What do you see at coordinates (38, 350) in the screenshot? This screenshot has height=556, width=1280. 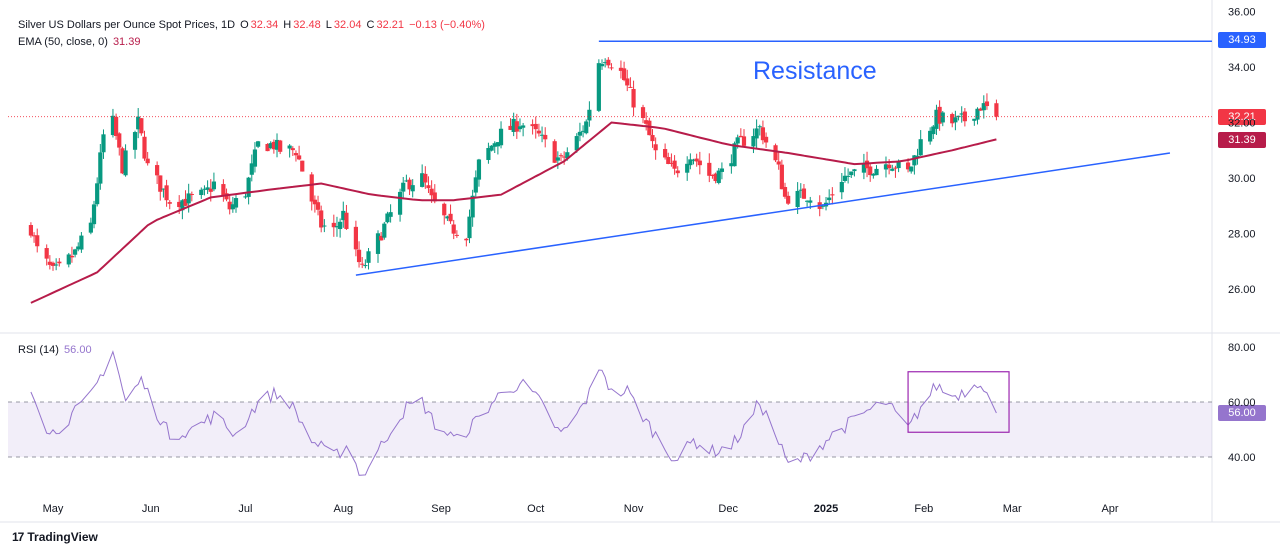 I see `rsi-label: RSI (14)` at bounding box center [38, 350].